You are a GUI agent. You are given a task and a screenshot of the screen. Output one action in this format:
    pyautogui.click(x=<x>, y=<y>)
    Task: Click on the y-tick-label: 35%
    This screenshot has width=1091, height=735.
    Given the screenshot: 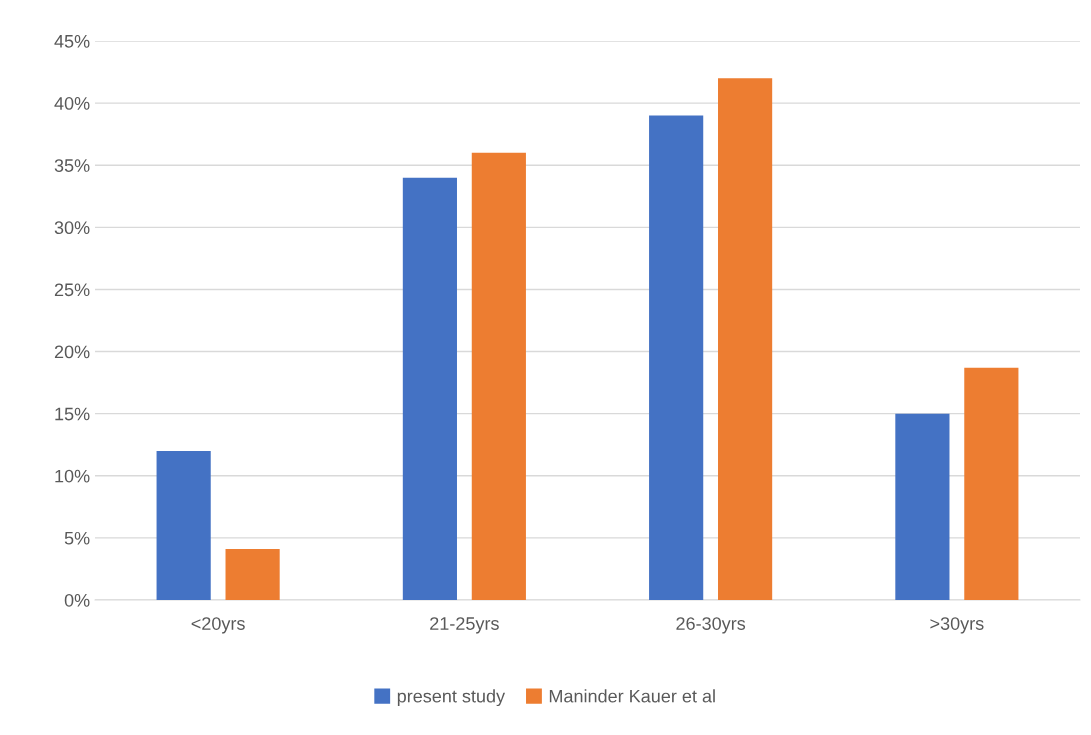 What is the action you would take?
    pyautogui.click(x=72, y=165)
    